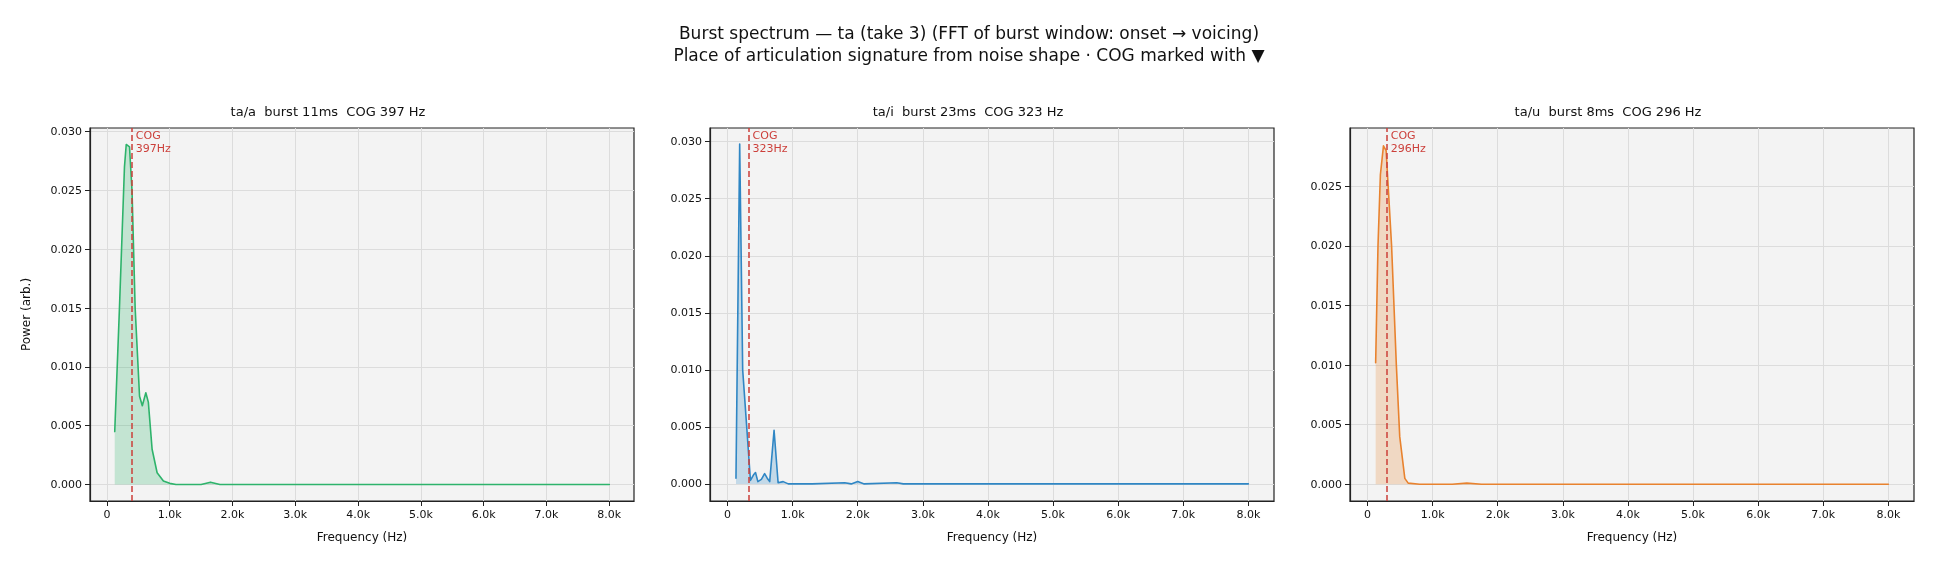 The image size is (1938, 569). I want to click on ref-line-label: COG 296Hz, so click(1408, 142).